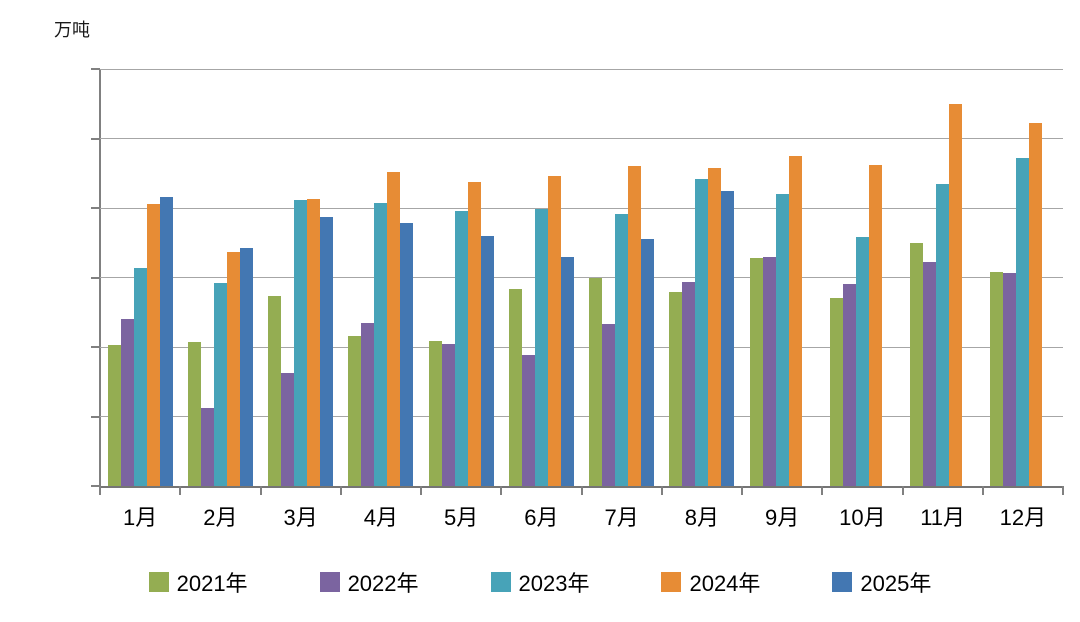 The image size is (1080, 622). Describe the element at coordinates (943, 335) in the screenshot. I see `bar-2023年-11月` at that location.